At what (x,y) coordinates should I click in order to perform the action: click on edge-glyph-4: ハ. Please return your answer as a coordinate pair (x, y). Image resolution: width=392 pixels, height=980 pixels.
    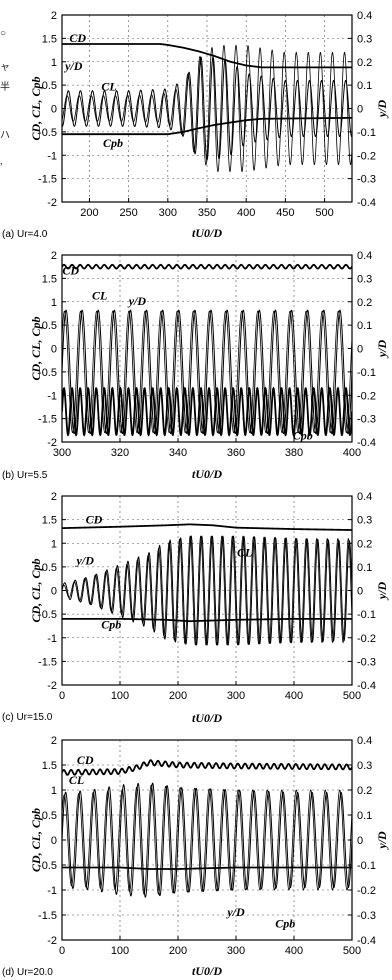
    Looking at the image, I should click on (5, 135).